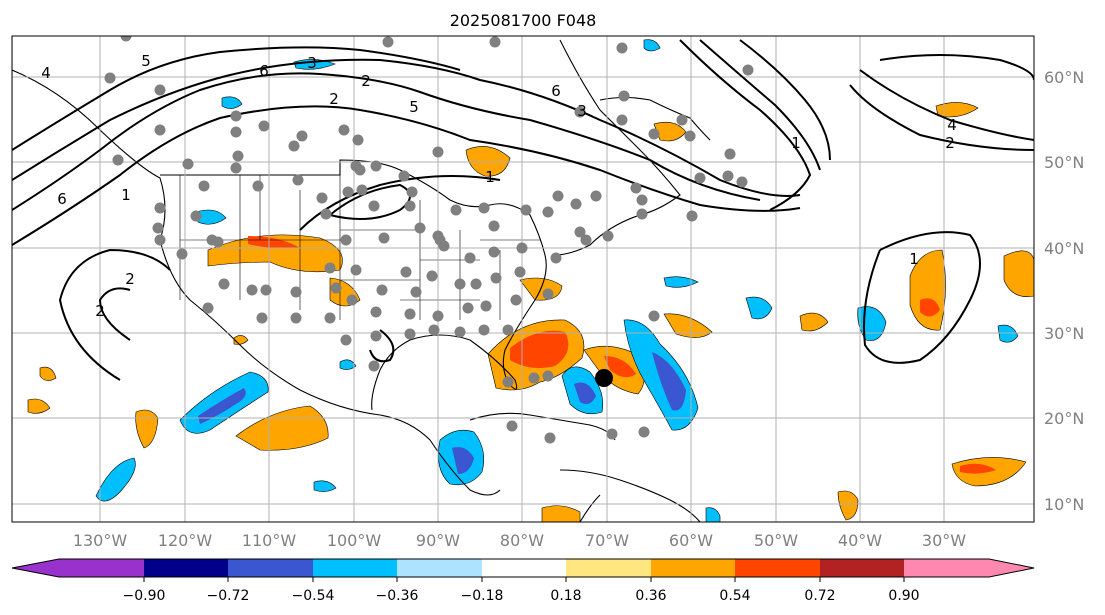 The height and width of the screenshot is (615, 1105). I want to click on longitude-label: 60°W, so click(691, 540).